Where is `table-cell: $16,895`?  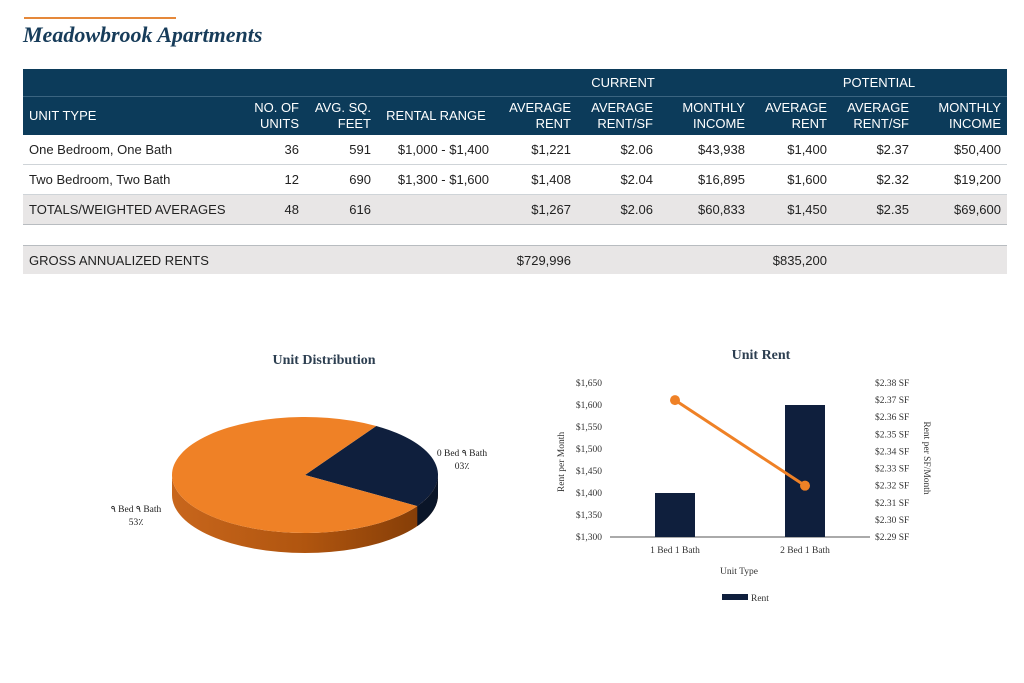
table-cell: $16,895 is located at coordinates (705, 179).